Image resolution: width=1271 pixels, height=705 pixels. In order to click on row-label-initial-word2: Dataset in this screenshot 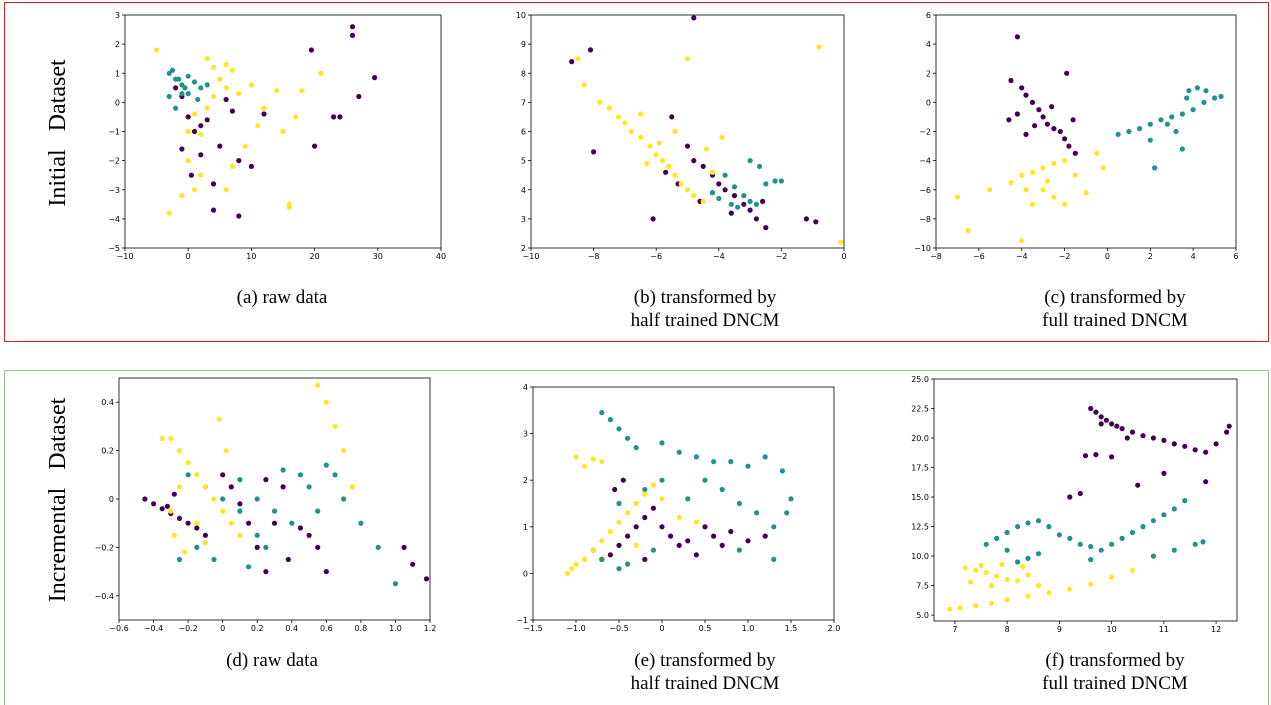, I will do `click(58, 95)`.